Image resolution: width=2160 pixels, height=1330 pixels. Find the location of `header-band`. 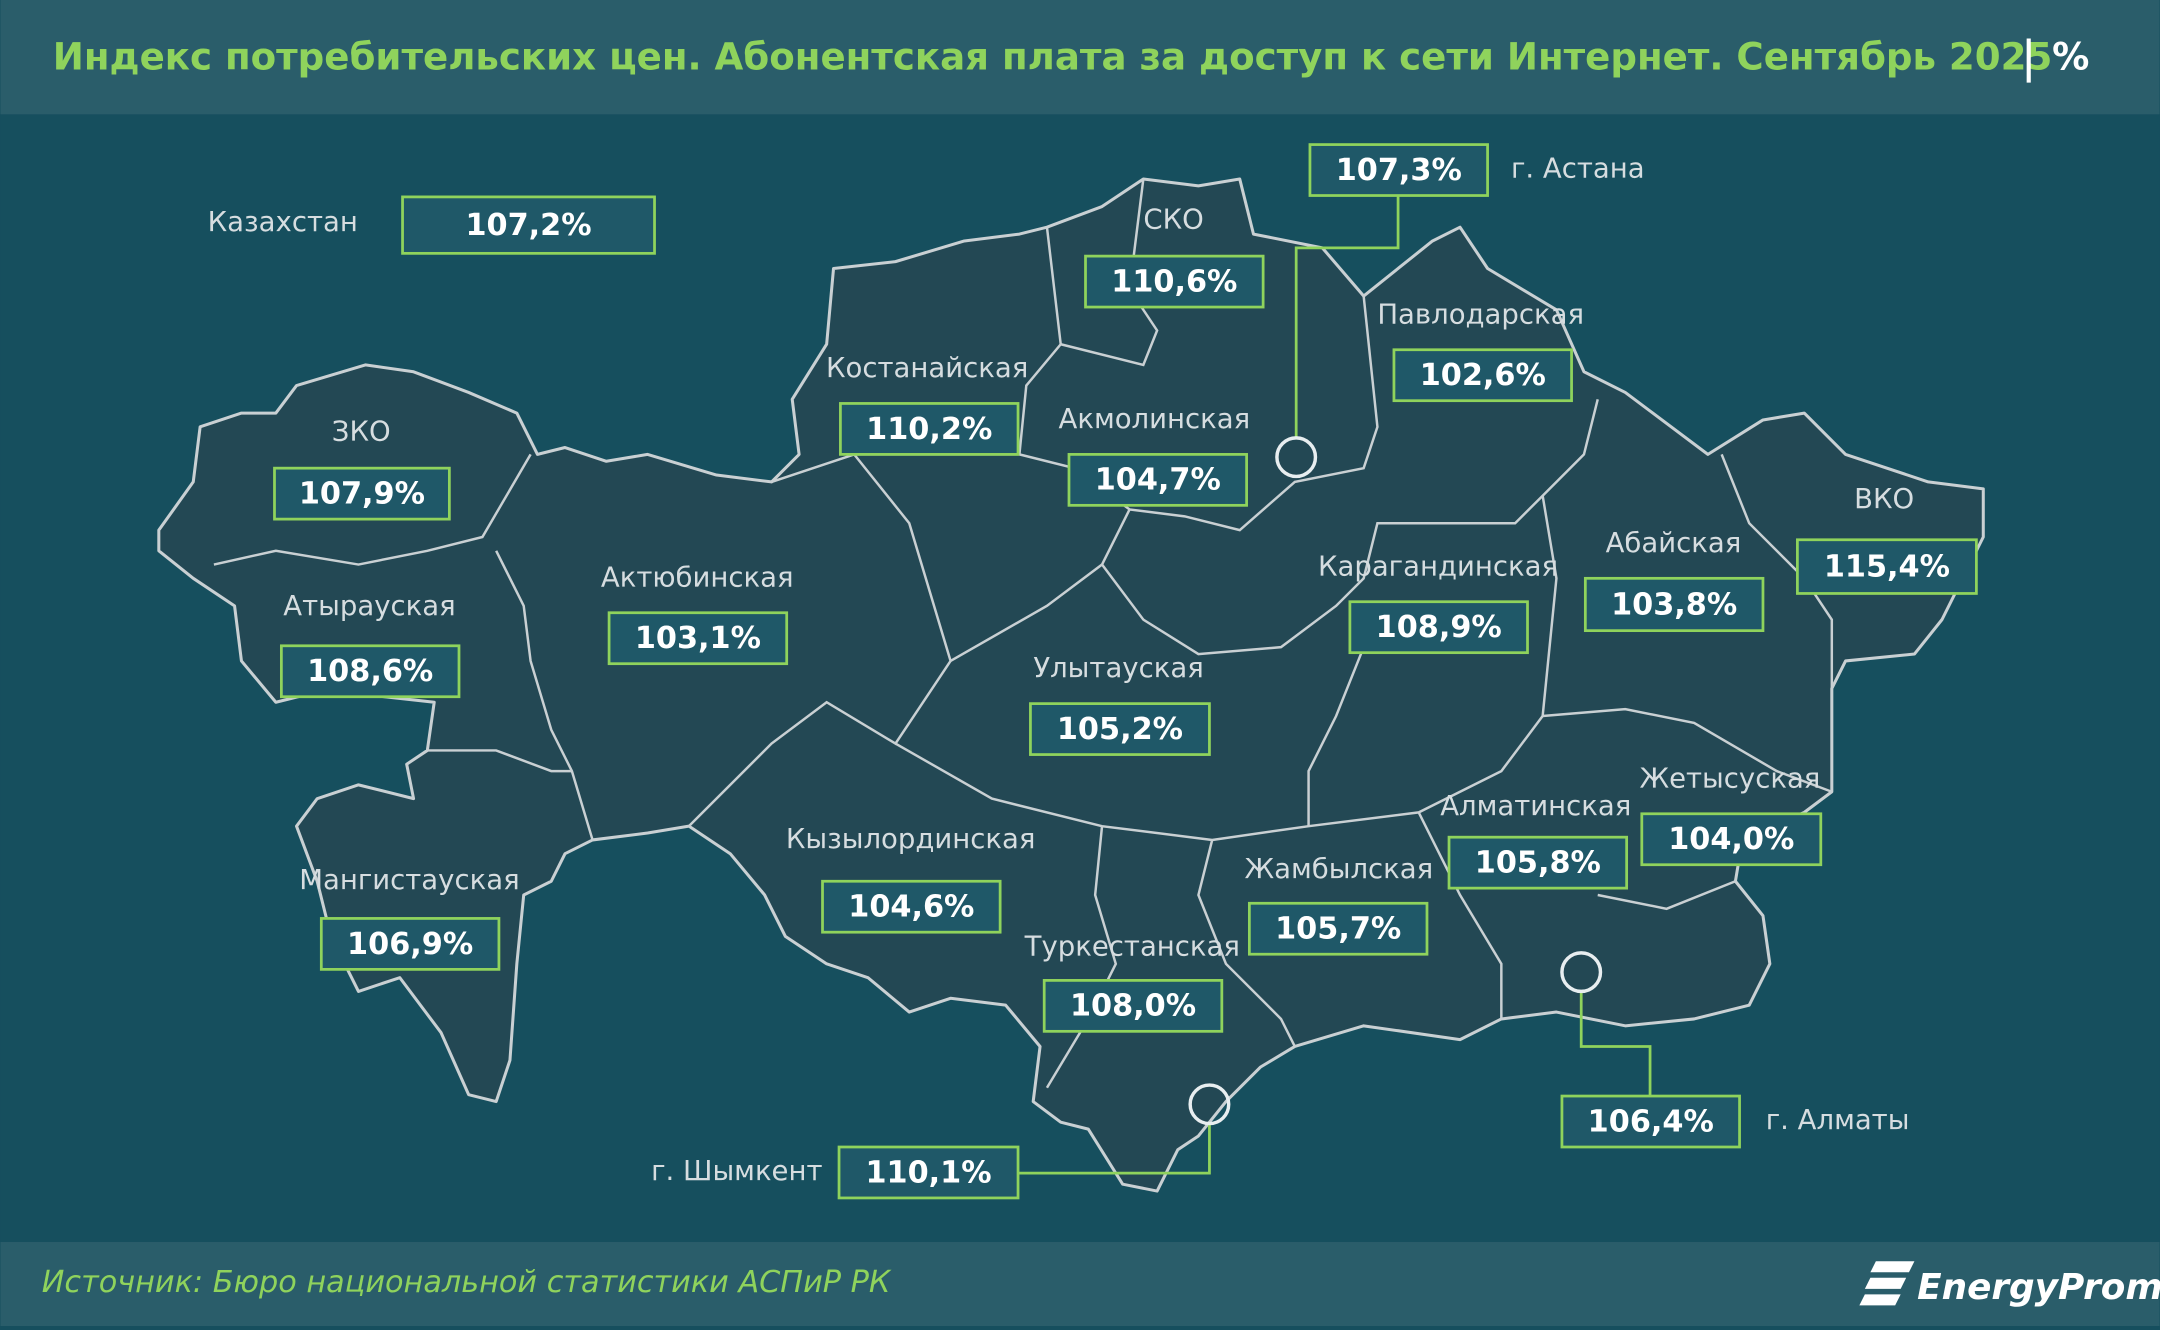

header-band is located at coordinates (1080, 57).